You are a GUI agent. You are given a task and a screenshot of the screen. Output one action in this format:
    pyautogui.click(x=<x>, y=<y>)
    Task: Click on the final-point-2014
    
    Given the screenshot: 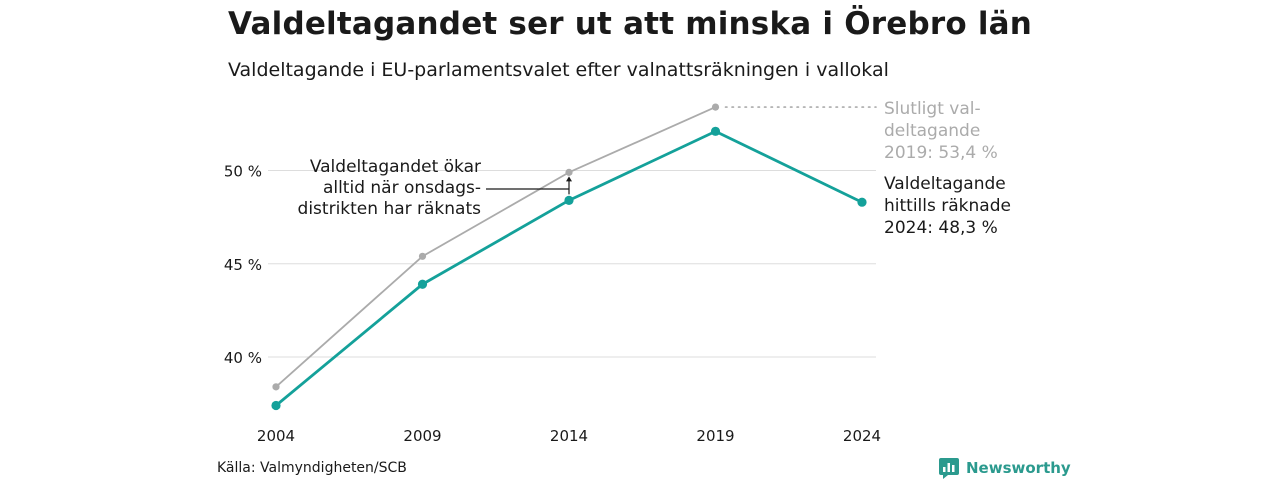 What is the action you would take?
    pyautogui.click(x=569, y=172)
    